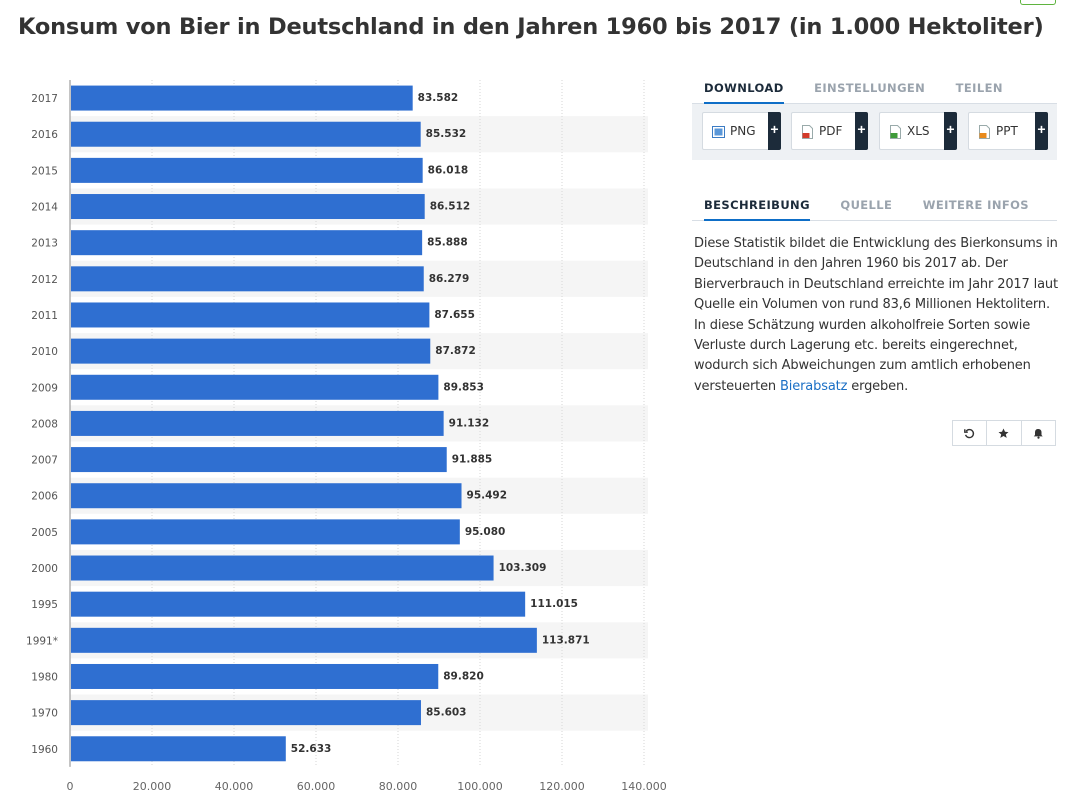  Describe the element at coordinates (44, 497) in the screenshot. I see `category-label: 2006` at that location.